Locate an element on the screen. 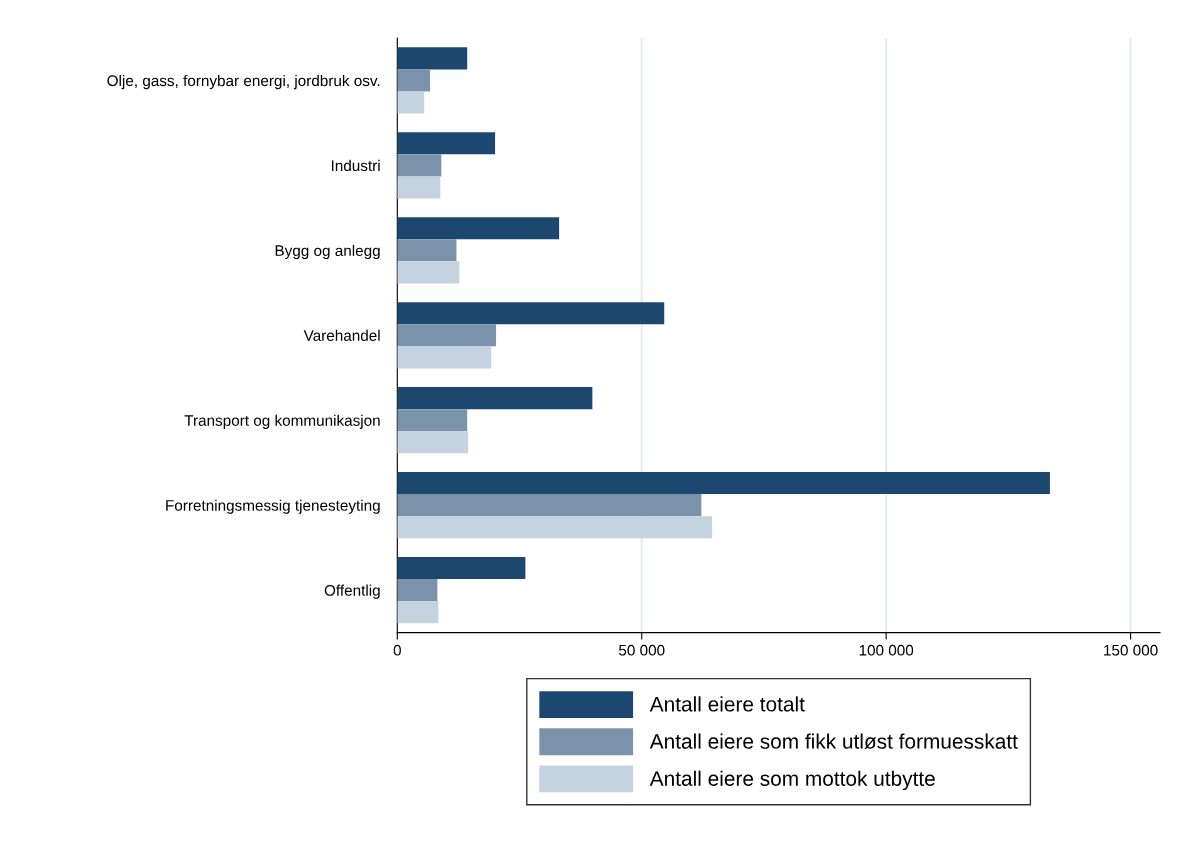 The height and width of the screenshot is (863, 1186). y-tick-label: Offentlig is located at coordinates (352, 591).